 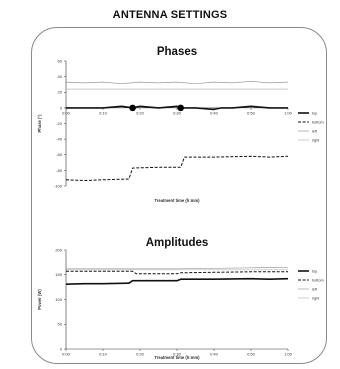 I want to click on y-tick-label: 60, so click(x=60, y=60).